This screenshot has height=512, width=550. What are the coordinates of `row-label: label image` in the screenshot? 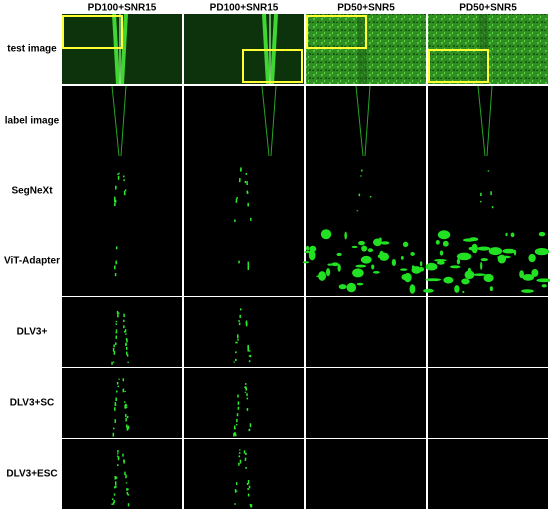 It's located at (32, 121).